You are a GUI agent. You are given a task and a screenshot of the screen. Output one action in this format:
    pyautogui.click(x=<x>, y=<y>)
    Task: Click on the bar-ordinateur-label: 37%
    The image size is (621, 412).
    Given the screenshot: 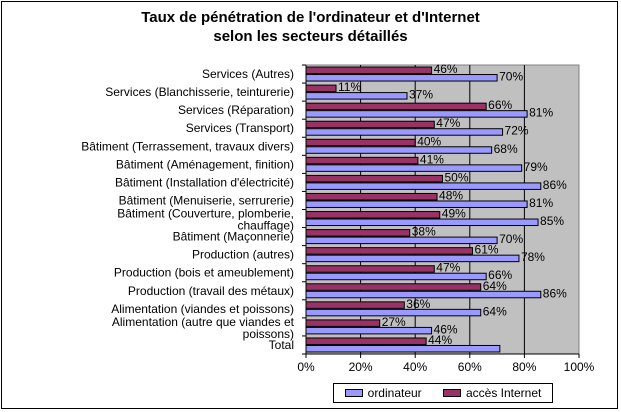 What is the action you would take?
    pyautogui.click(x=421, y=95)
    